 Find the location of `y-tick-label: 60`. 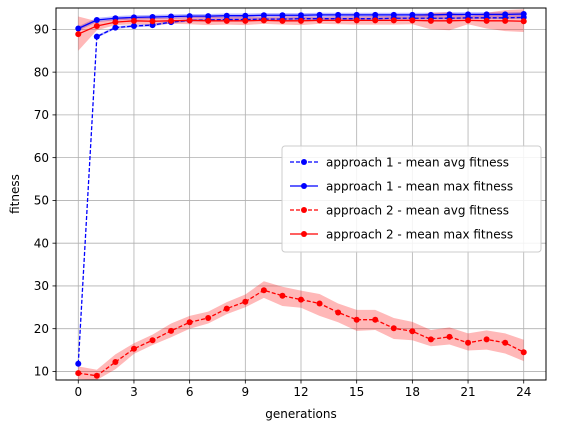

y-tick-label: 60 is located at coordinates (41, 158).